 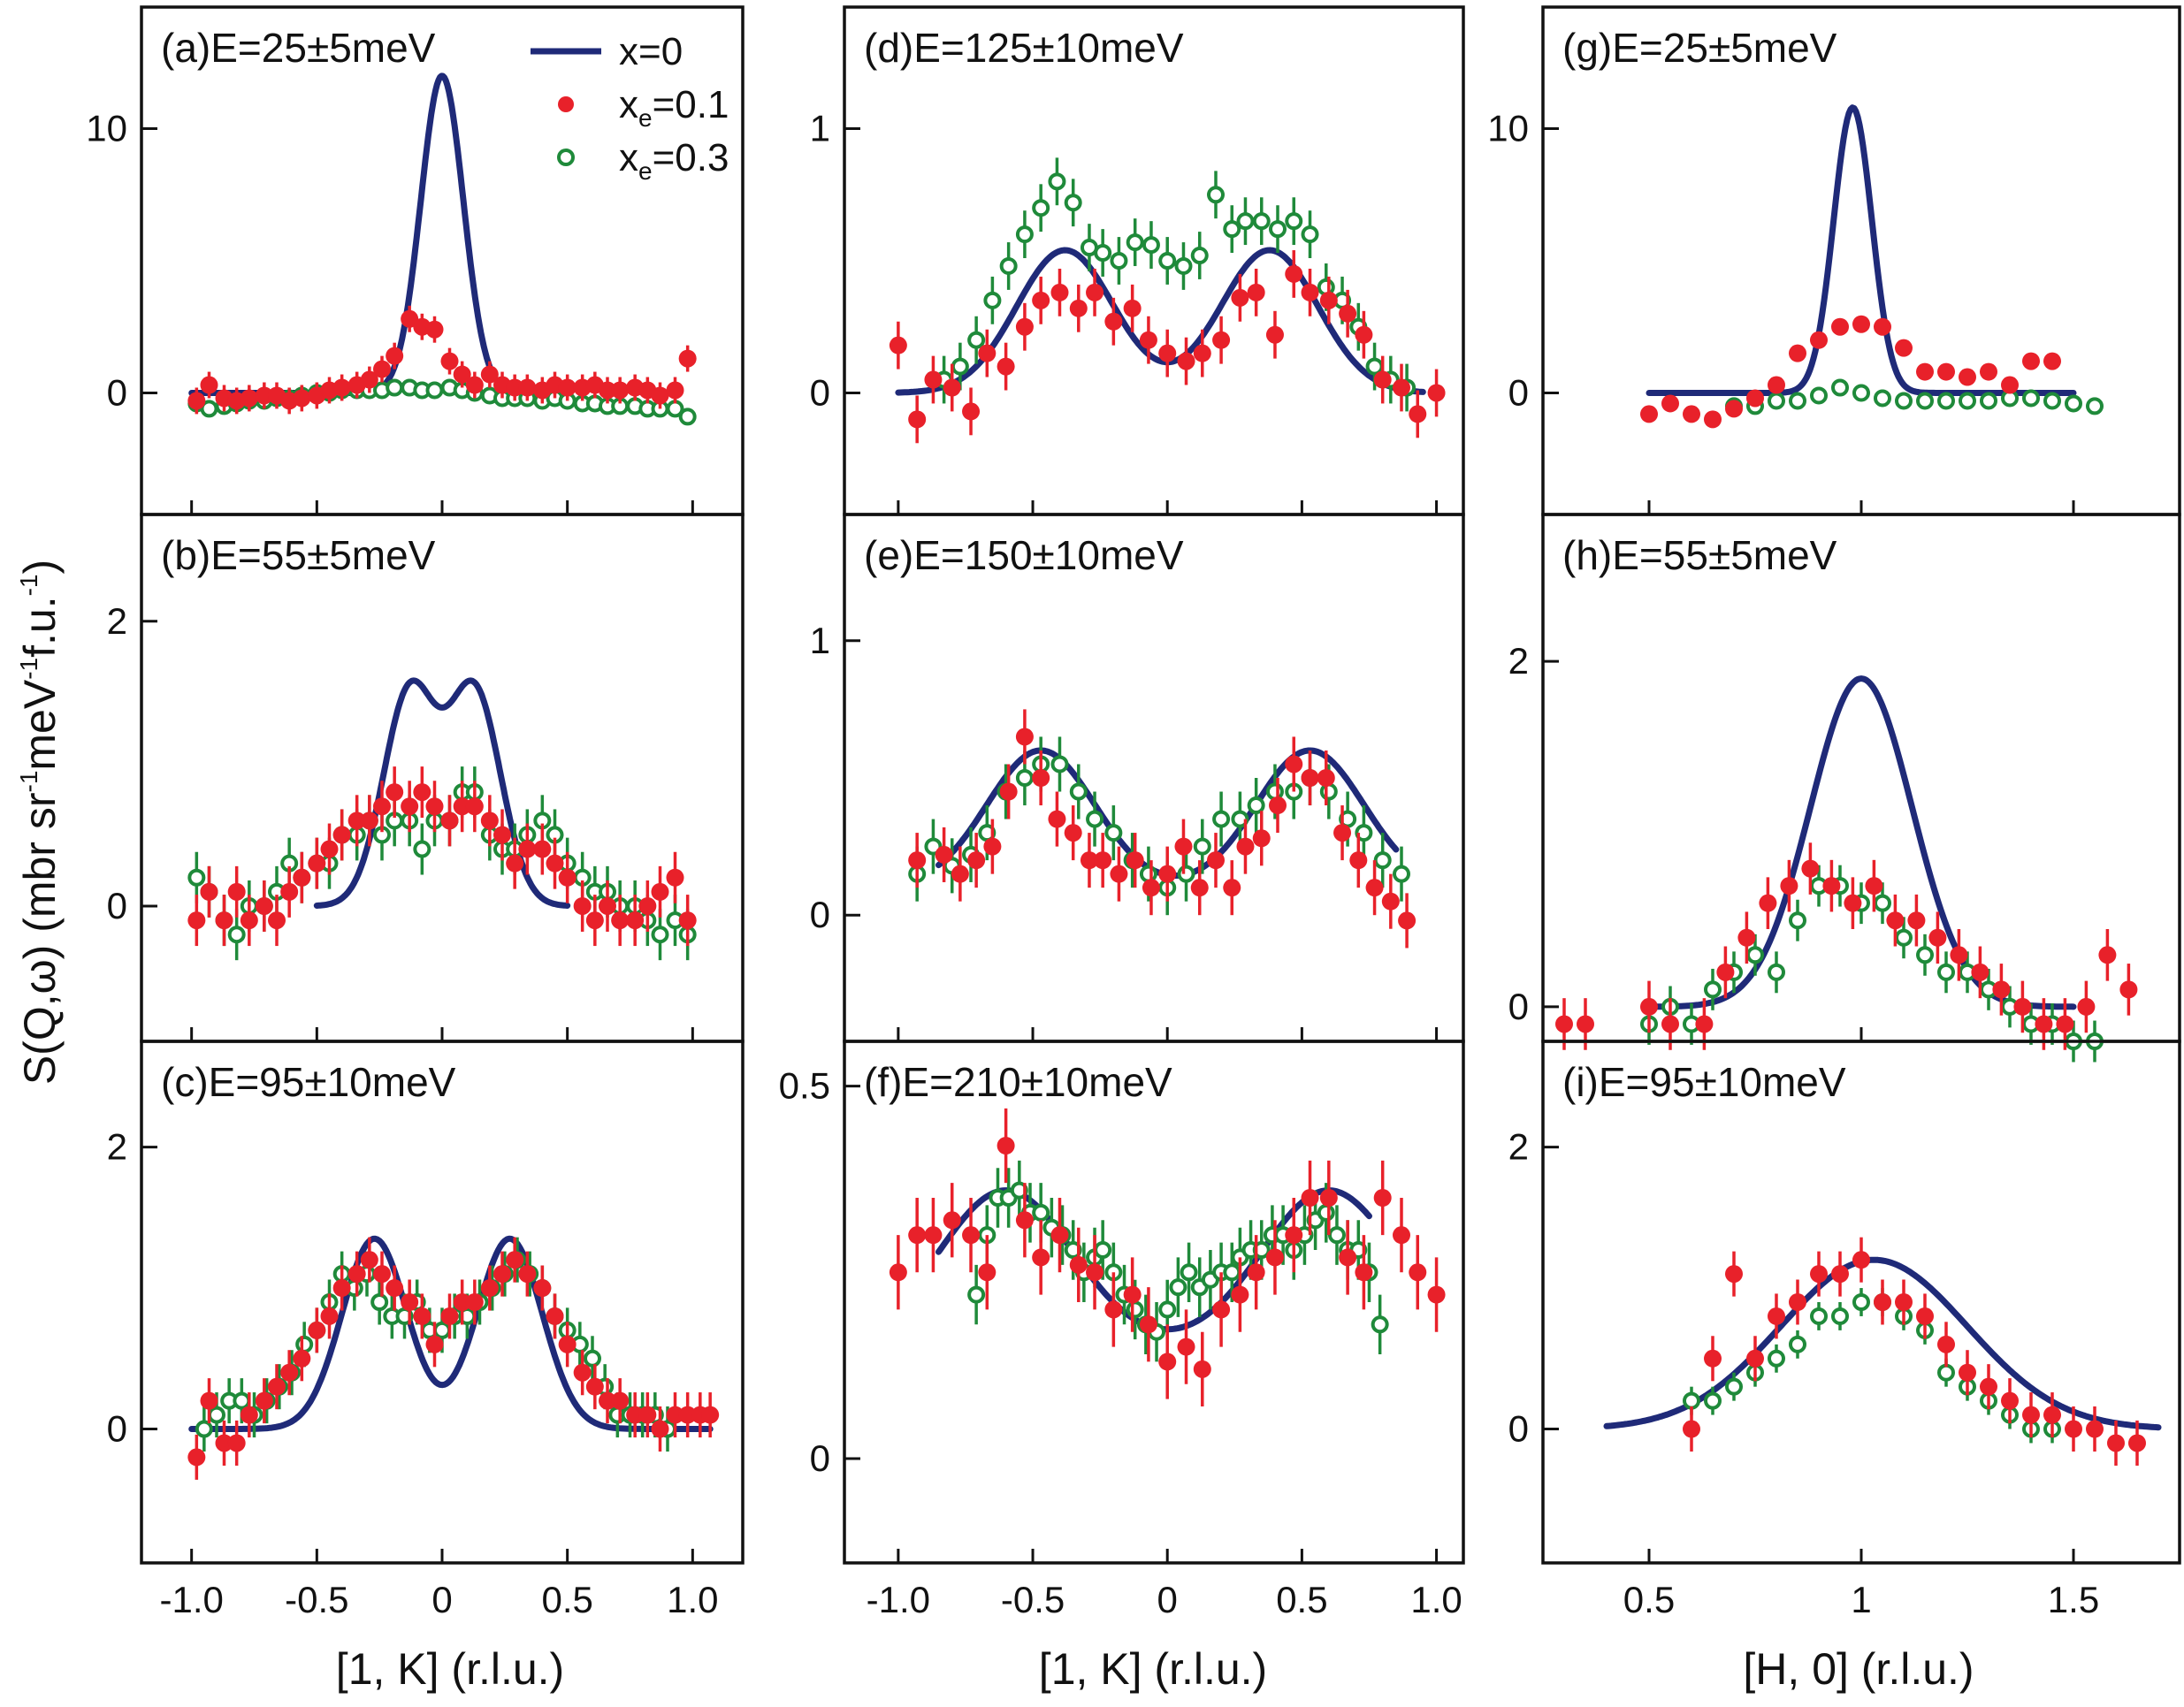 What do you see at coordinates (820, 128) in the screenshot?
I see `panel-d-ytick-label: 1` at bounding box center [820, 128].